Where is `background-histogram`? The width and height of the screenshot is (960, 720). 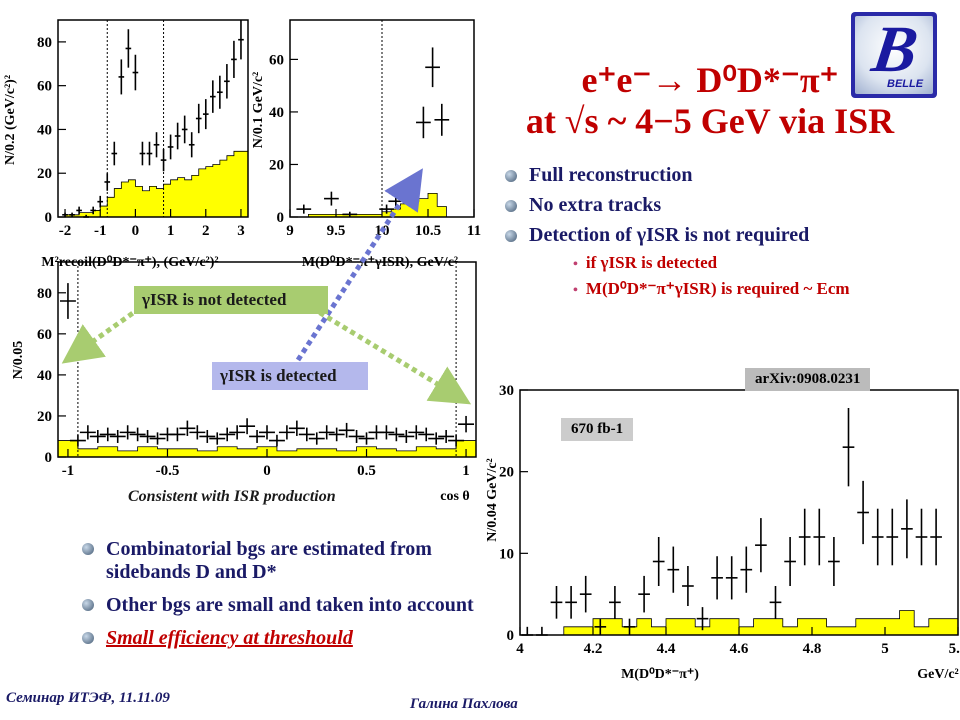
background-histogram is located at coordinates (153, 184).